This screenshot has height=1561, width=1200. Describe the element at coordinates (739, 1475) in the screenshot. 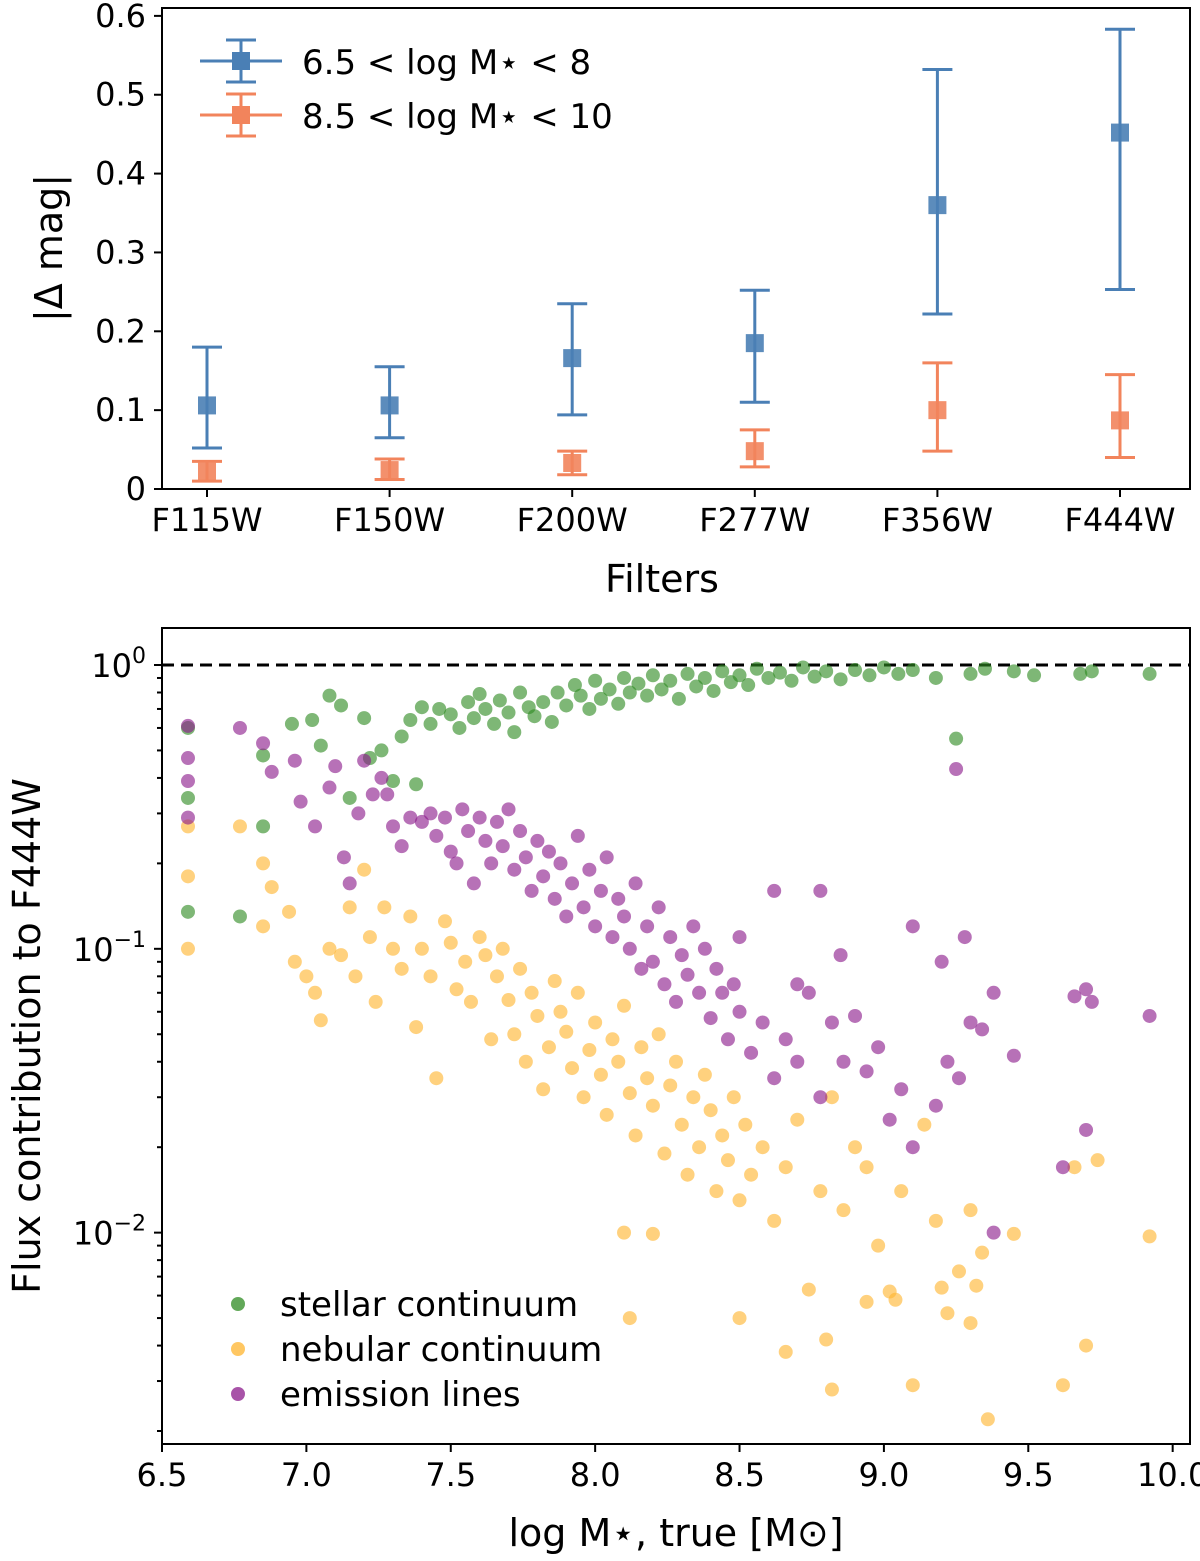

I see `x-tick-label: 8.5` at that location.